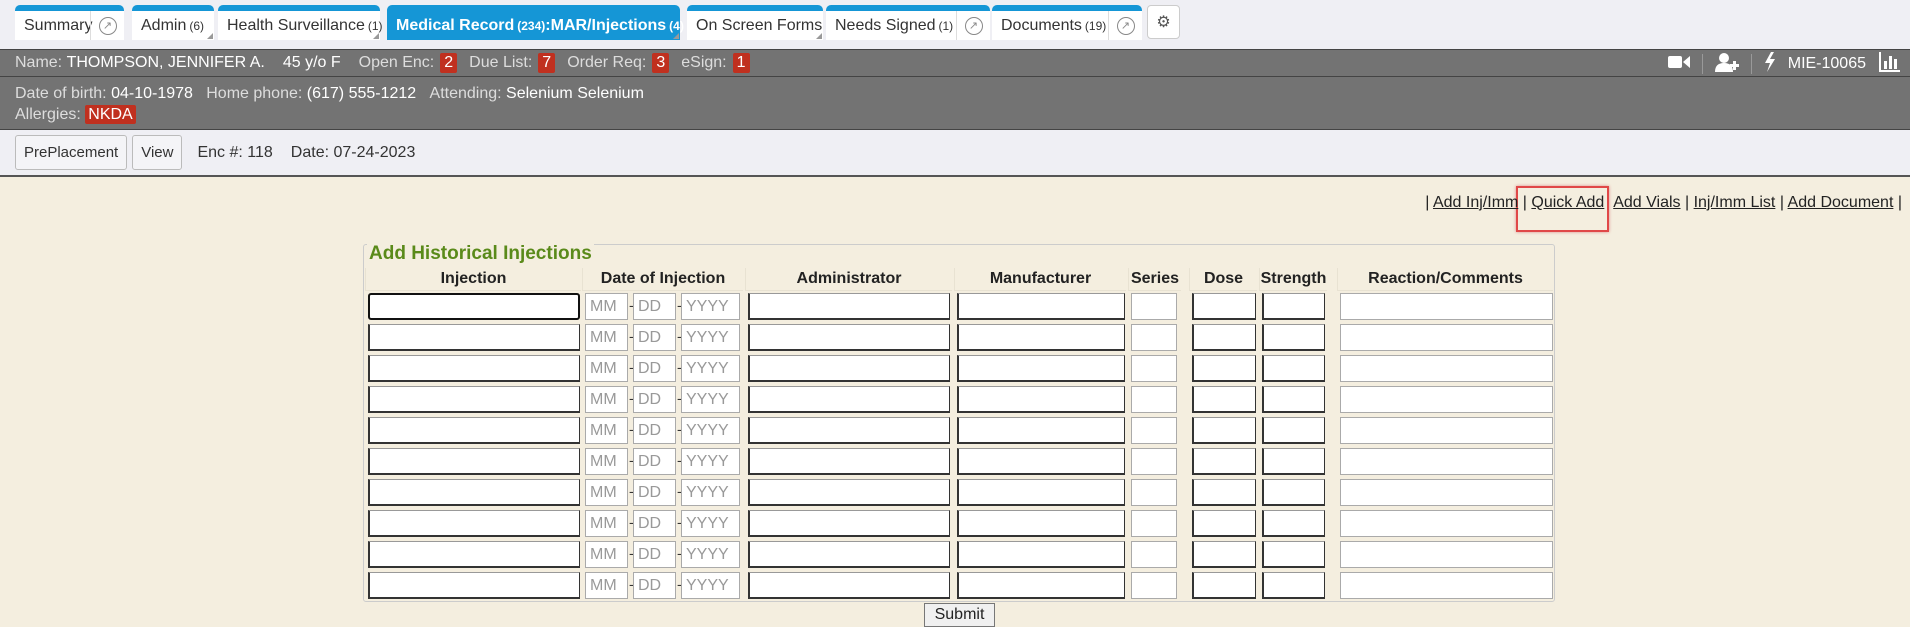 The image size is (1910, 627). Describe the element at coordinates (1647, 202) in the screenshot. I see `add-vials-link: Add Vials` at that location.